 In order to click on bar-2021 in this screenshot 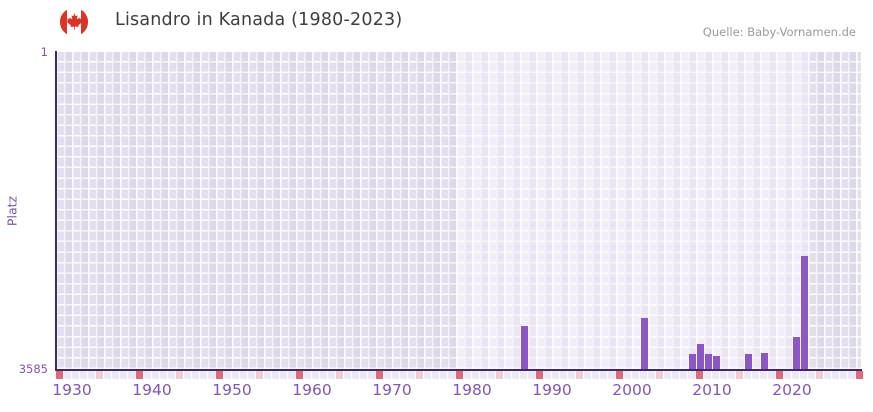, I will do `click(804, 312)`.